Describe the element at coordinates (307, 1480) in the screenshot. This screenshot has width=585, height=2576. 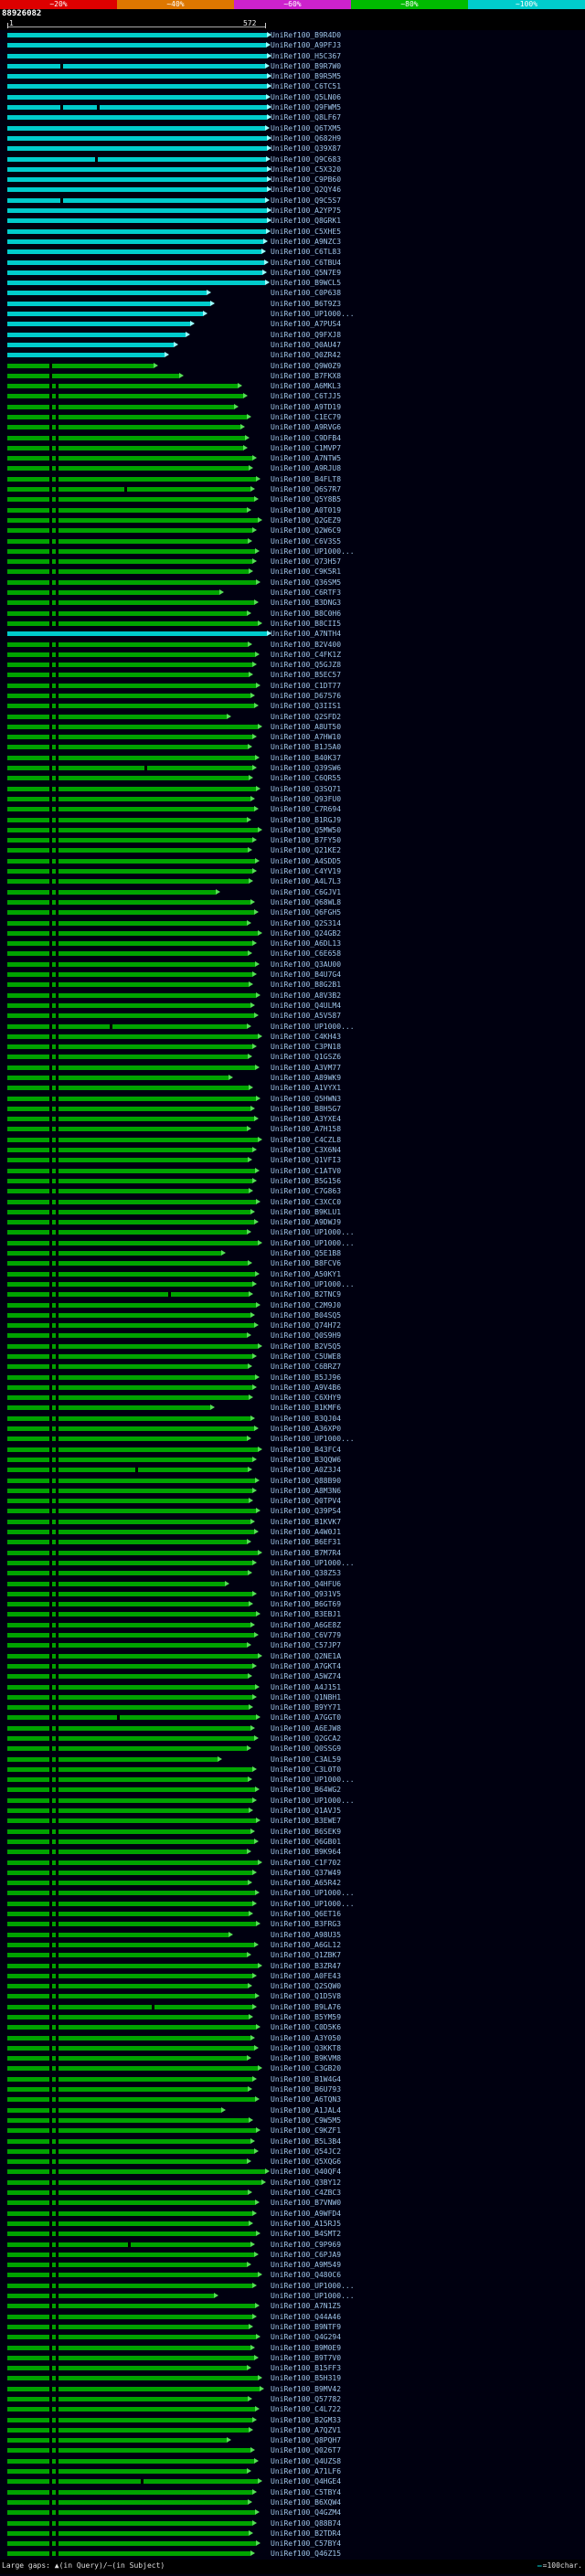
I see `hit-label: UniRef100_Q88B90` at that location.